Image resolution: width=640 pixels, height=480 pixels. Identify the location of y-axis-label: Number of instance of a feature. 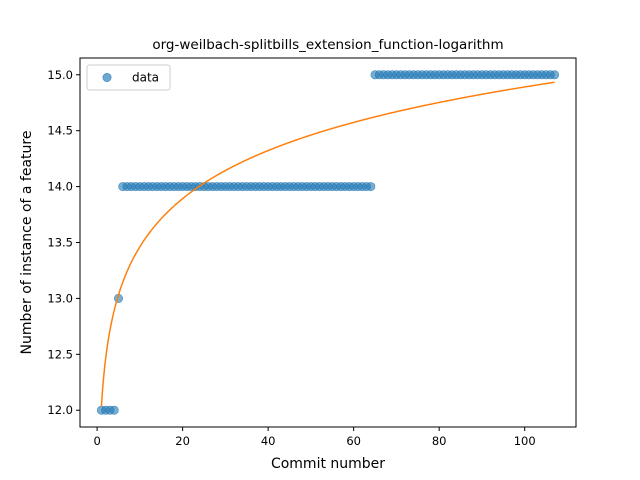
(27, 243).